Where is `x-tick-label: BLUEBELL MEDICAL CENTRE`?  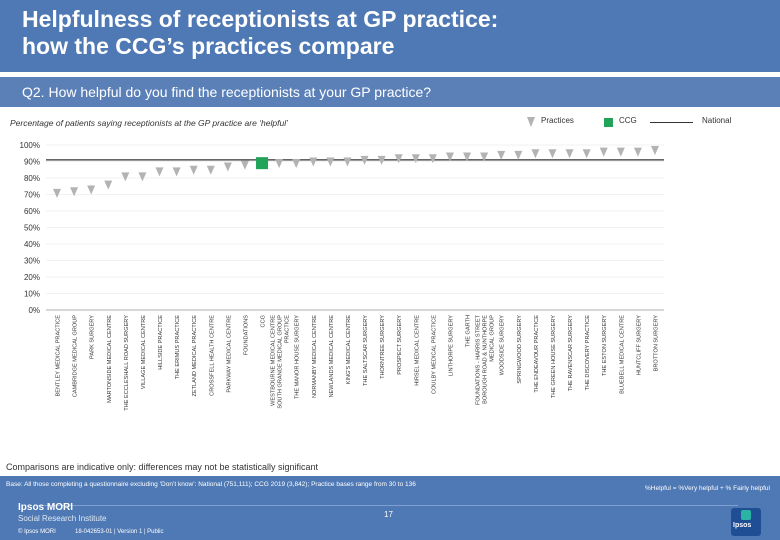 x-tick-label: BLUEBELL MEDICAL CENTRE is located at coordinates (622, 354).